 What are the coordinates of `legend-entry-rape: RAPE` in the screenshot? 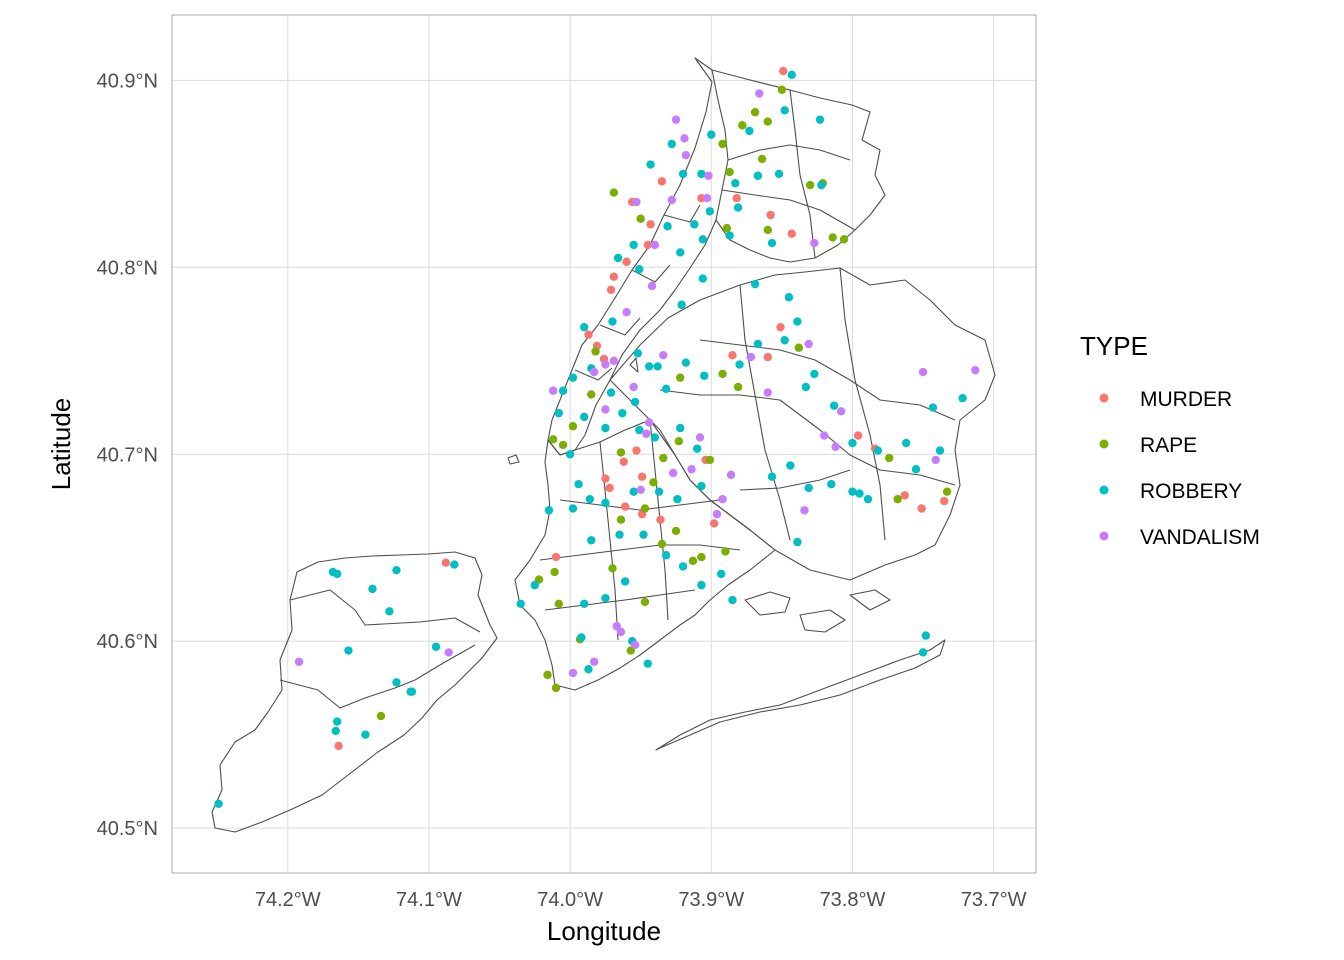 It's located at (1148, 445).